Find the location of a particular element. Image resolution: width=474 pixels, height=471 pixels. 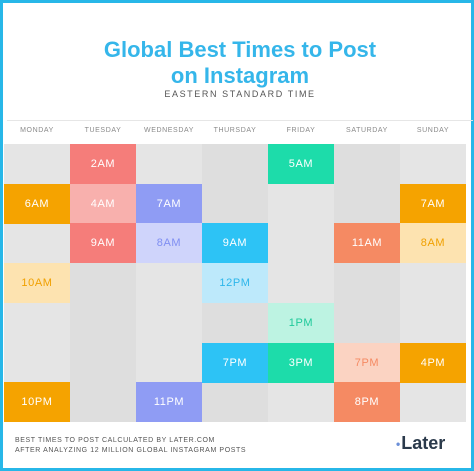

later-logo: • Later is located at coordinates (420, 443).